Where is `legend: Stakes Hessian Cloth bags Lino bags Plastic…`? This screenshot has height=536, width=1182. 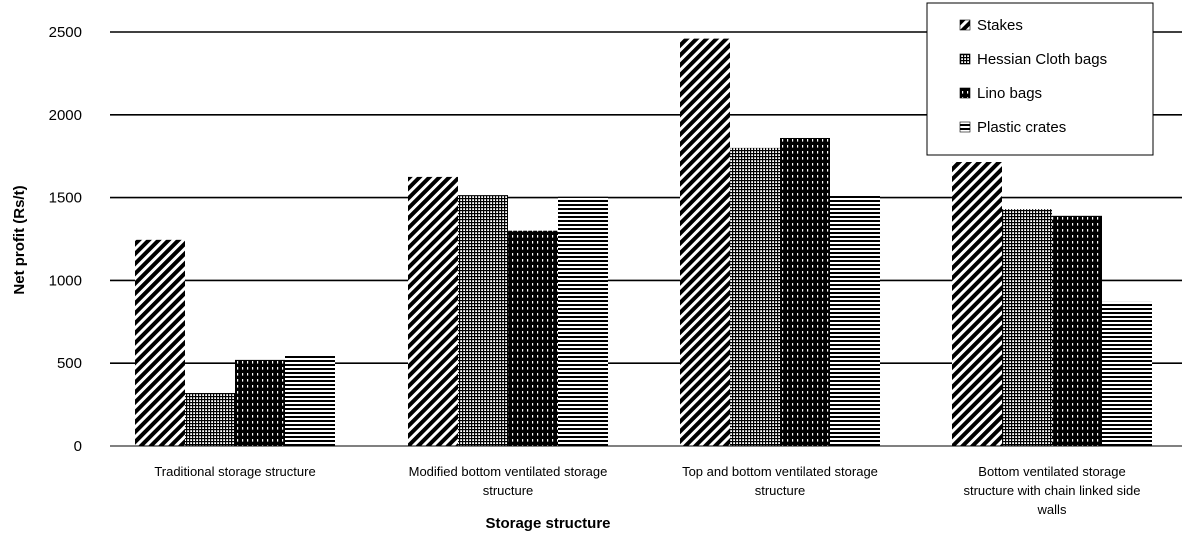 legend: Stakes Hessian Cloth bags Lino bags Plastic… is located at coordinates (1040, 79).